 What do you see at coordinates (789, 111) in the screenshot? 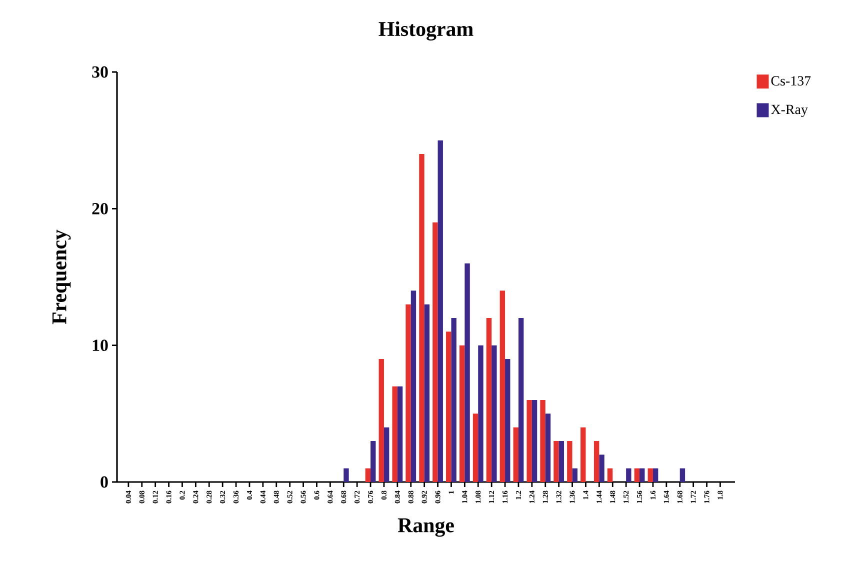
I see `legend-label: X-Ray` at bounding box center [789, 111].